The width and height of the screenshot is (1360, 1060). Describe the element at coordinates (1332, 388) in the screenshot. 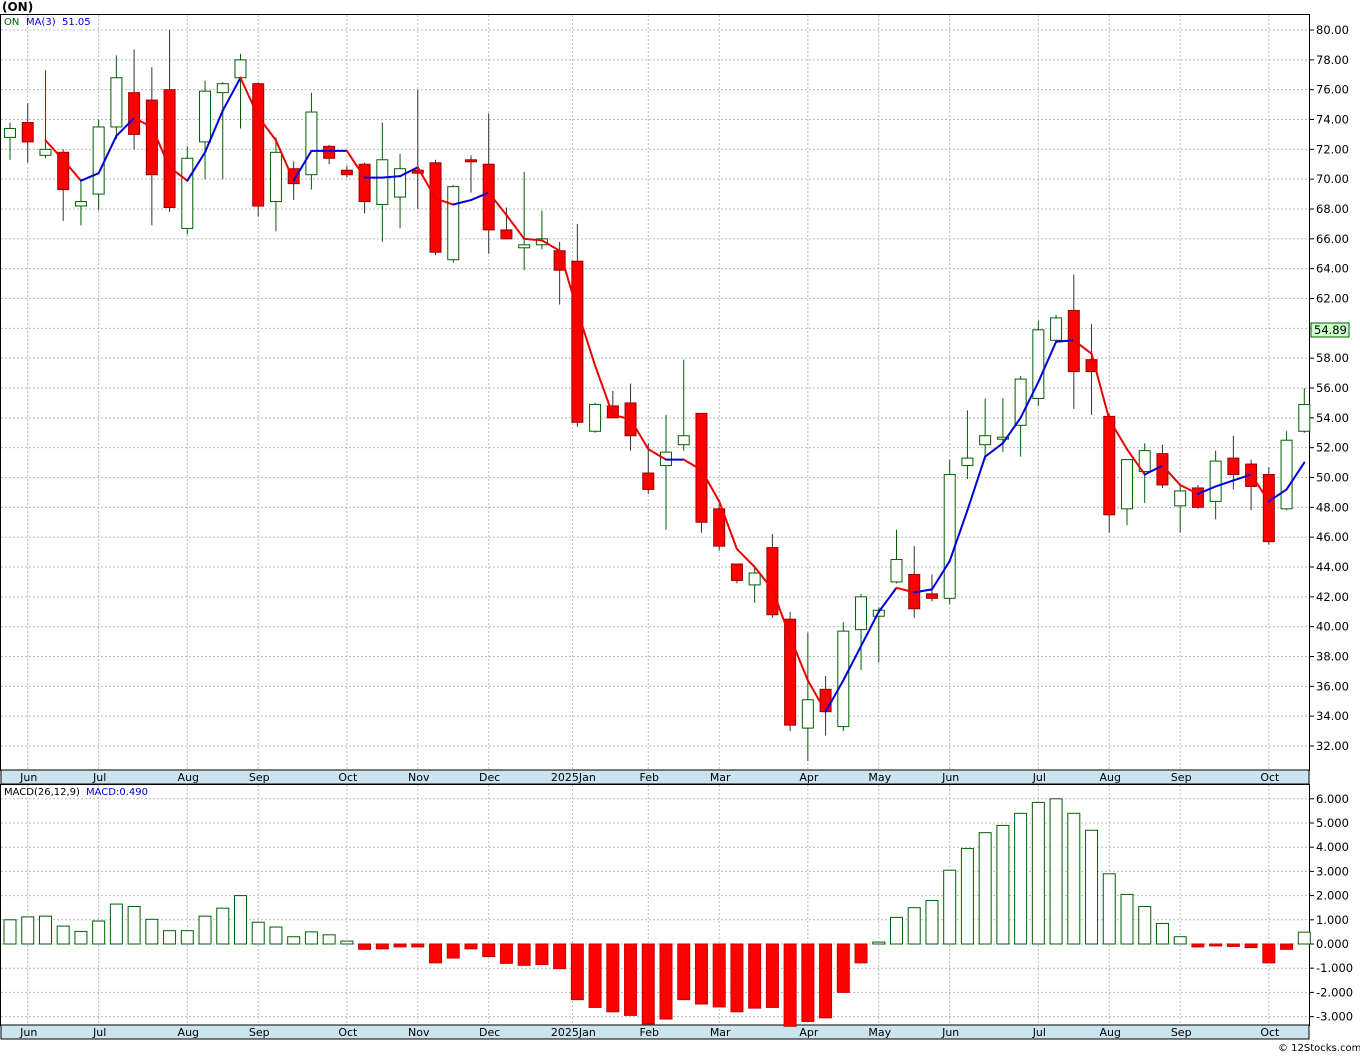

I see `price-ytick-label: 56.00` at that location.